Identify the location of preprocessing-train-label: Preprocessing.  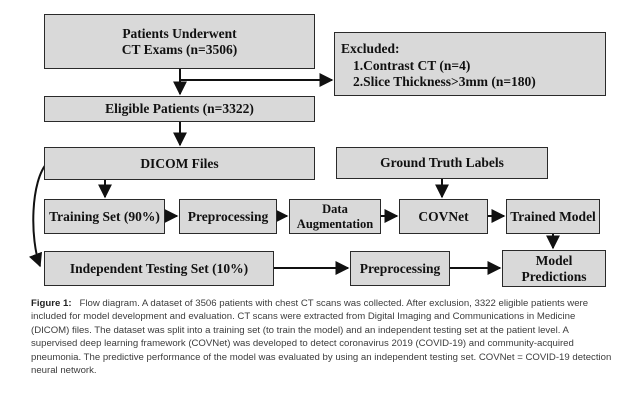
(228, 216).